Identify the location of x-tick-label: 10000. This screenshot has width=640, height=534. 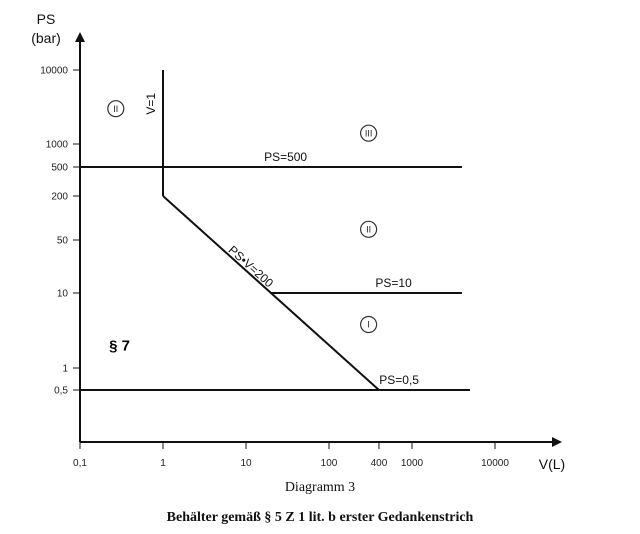
(495, 463).